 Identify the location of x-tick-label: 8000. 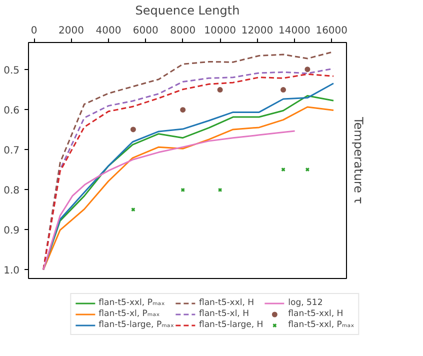
(183, 31).